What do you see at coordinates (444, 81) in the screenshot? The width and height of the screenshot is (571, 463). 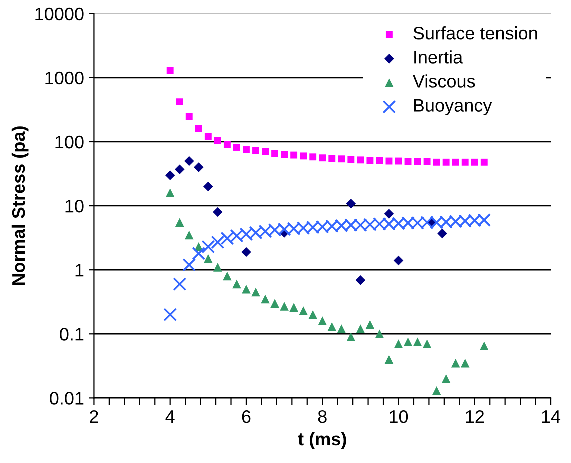 I see `legend-label: Viscous` at bounding box center [444, 81].